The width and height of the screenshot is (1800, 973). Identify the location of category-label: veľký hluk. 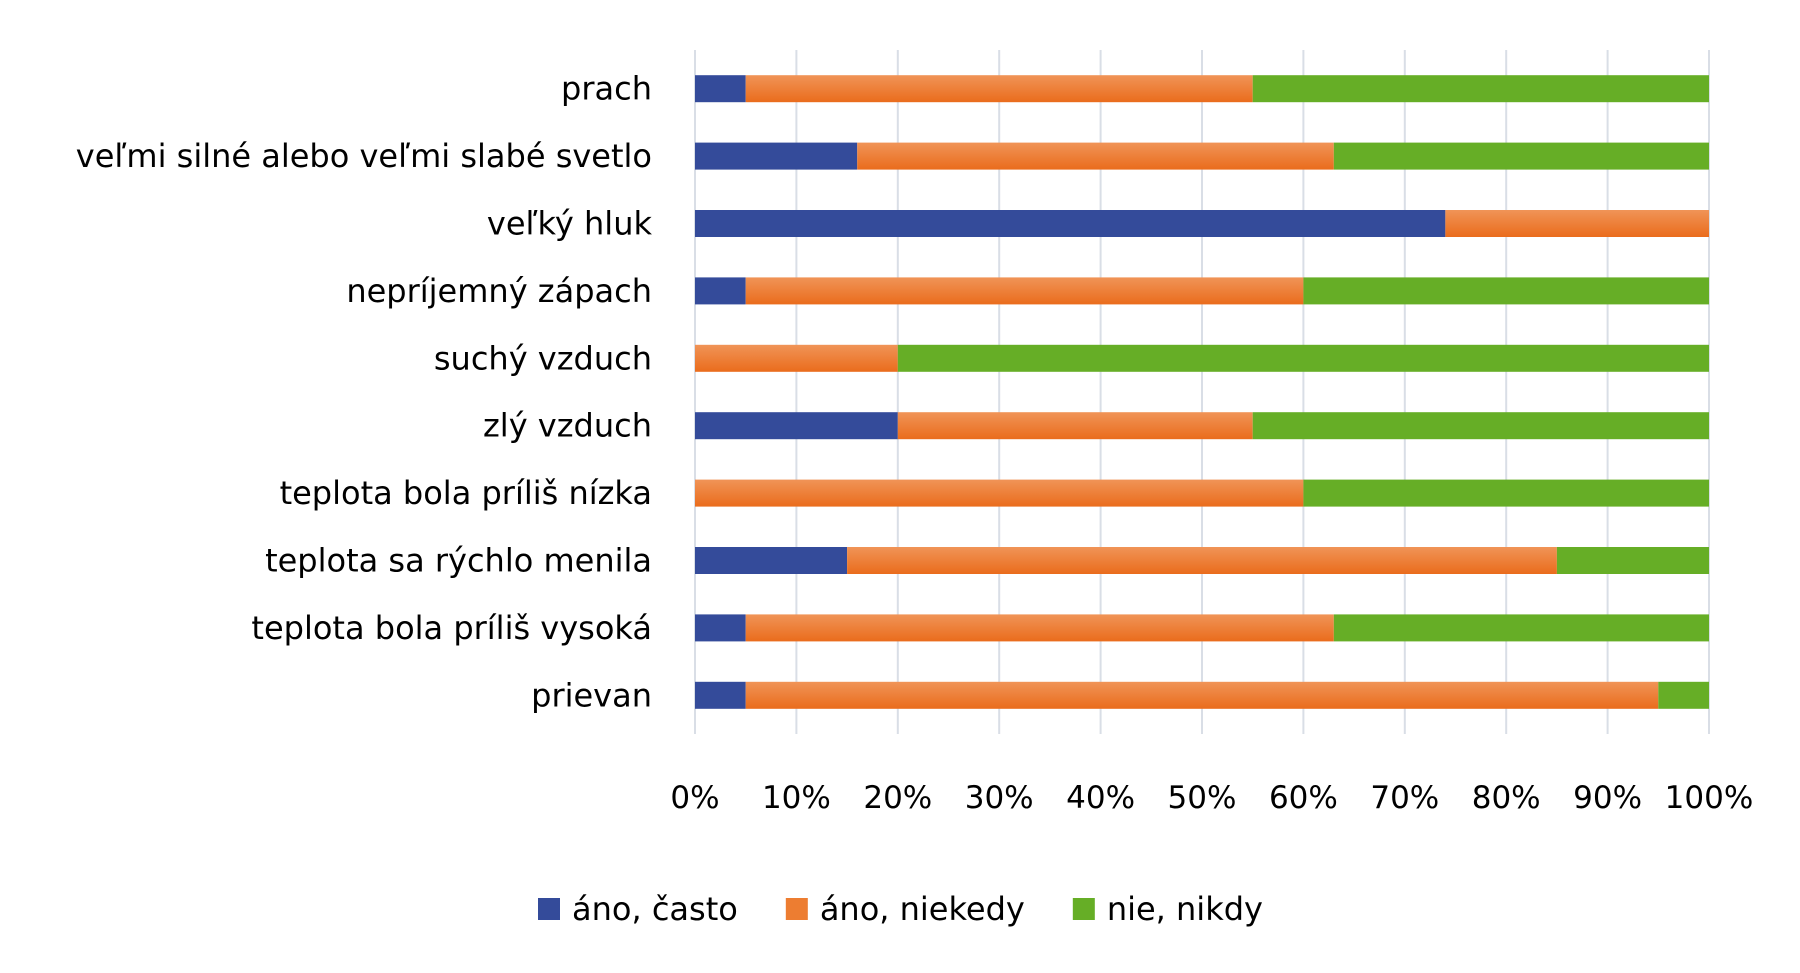
(570, 224).